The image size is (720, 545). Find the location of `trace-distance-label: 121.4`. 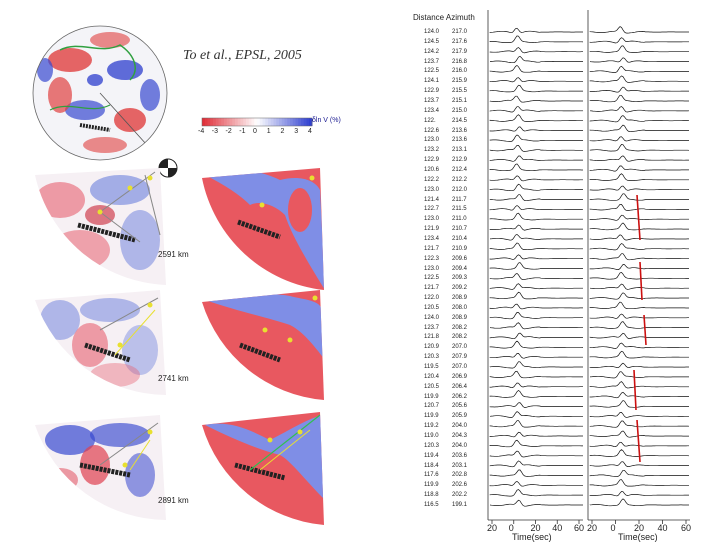

trace-distance-label: 121.4 is located at coordinates (432, 199).